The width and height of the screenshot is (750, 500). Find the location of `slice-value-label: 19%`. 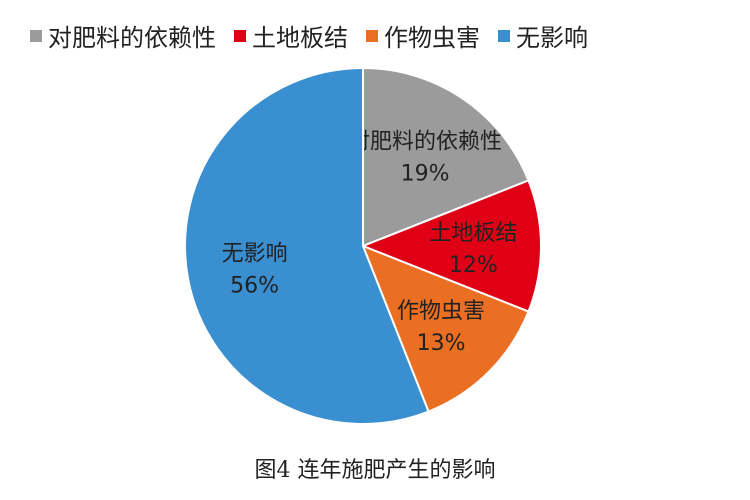

slice-value-label: 19% is located at coordinates (425, 174).